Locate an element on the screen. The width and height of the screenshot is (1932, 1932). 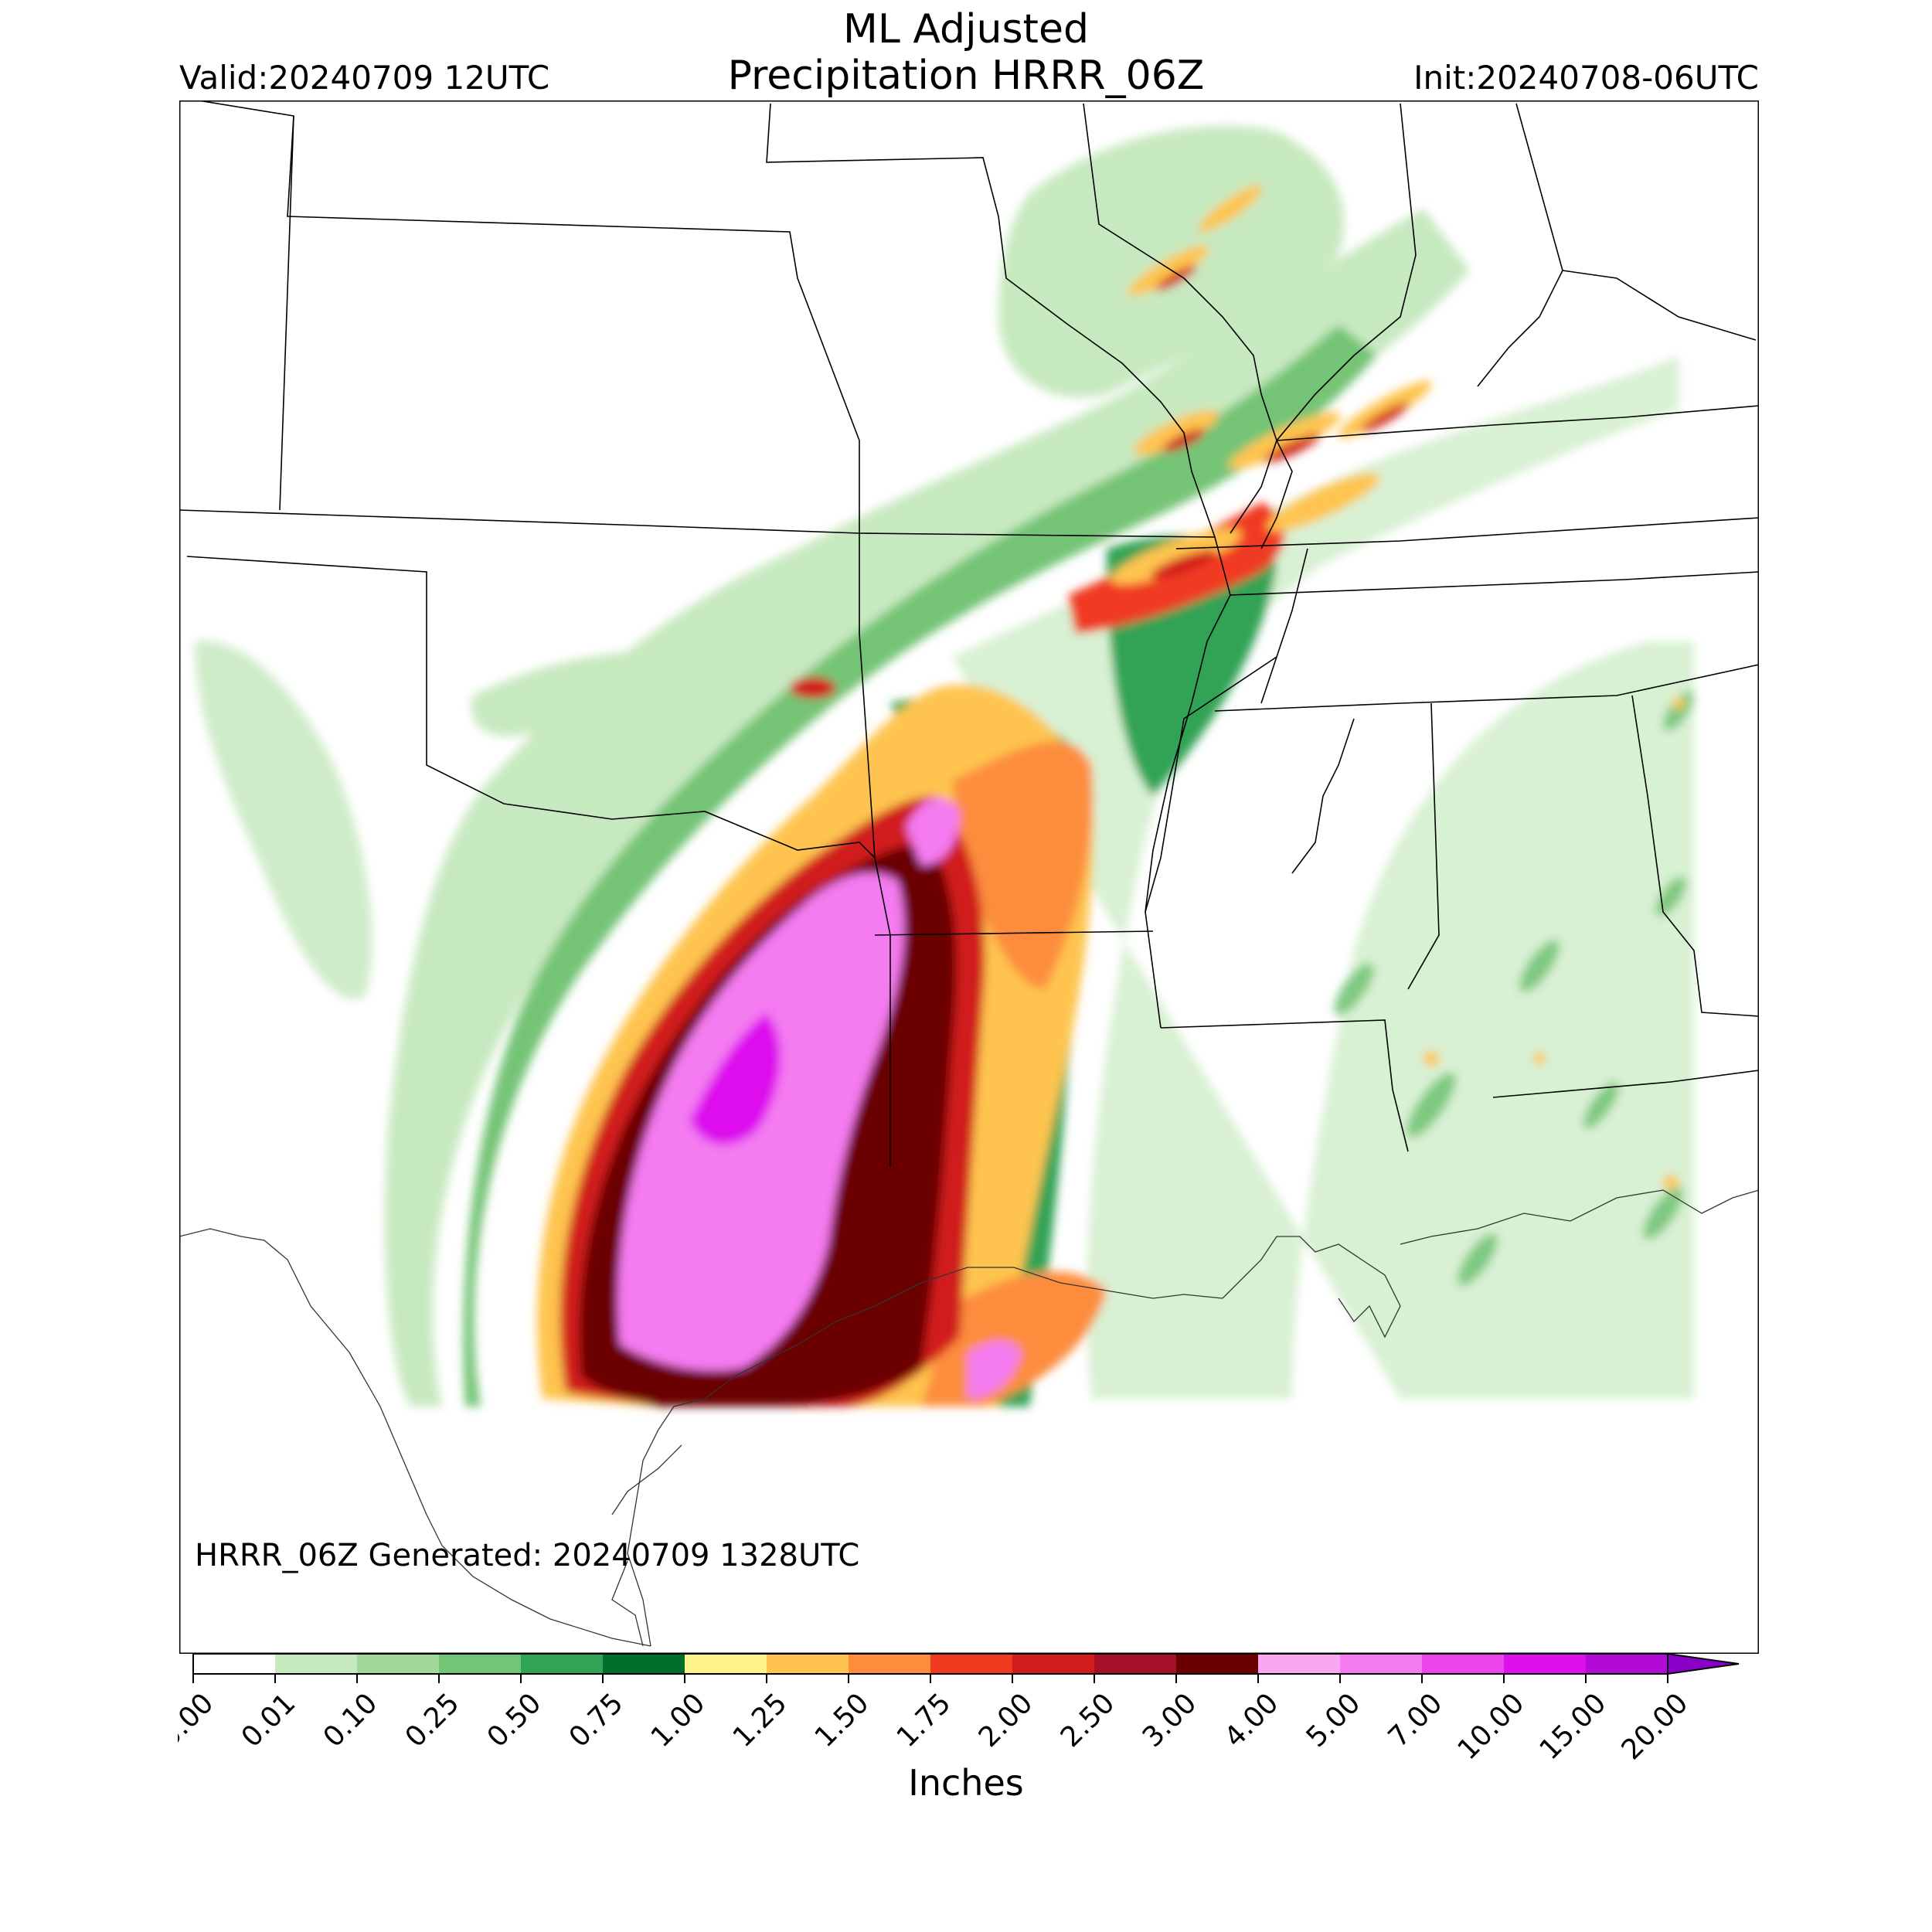
colorbar-tick-label: 20.00 is located at coordinates (1656, 1727).